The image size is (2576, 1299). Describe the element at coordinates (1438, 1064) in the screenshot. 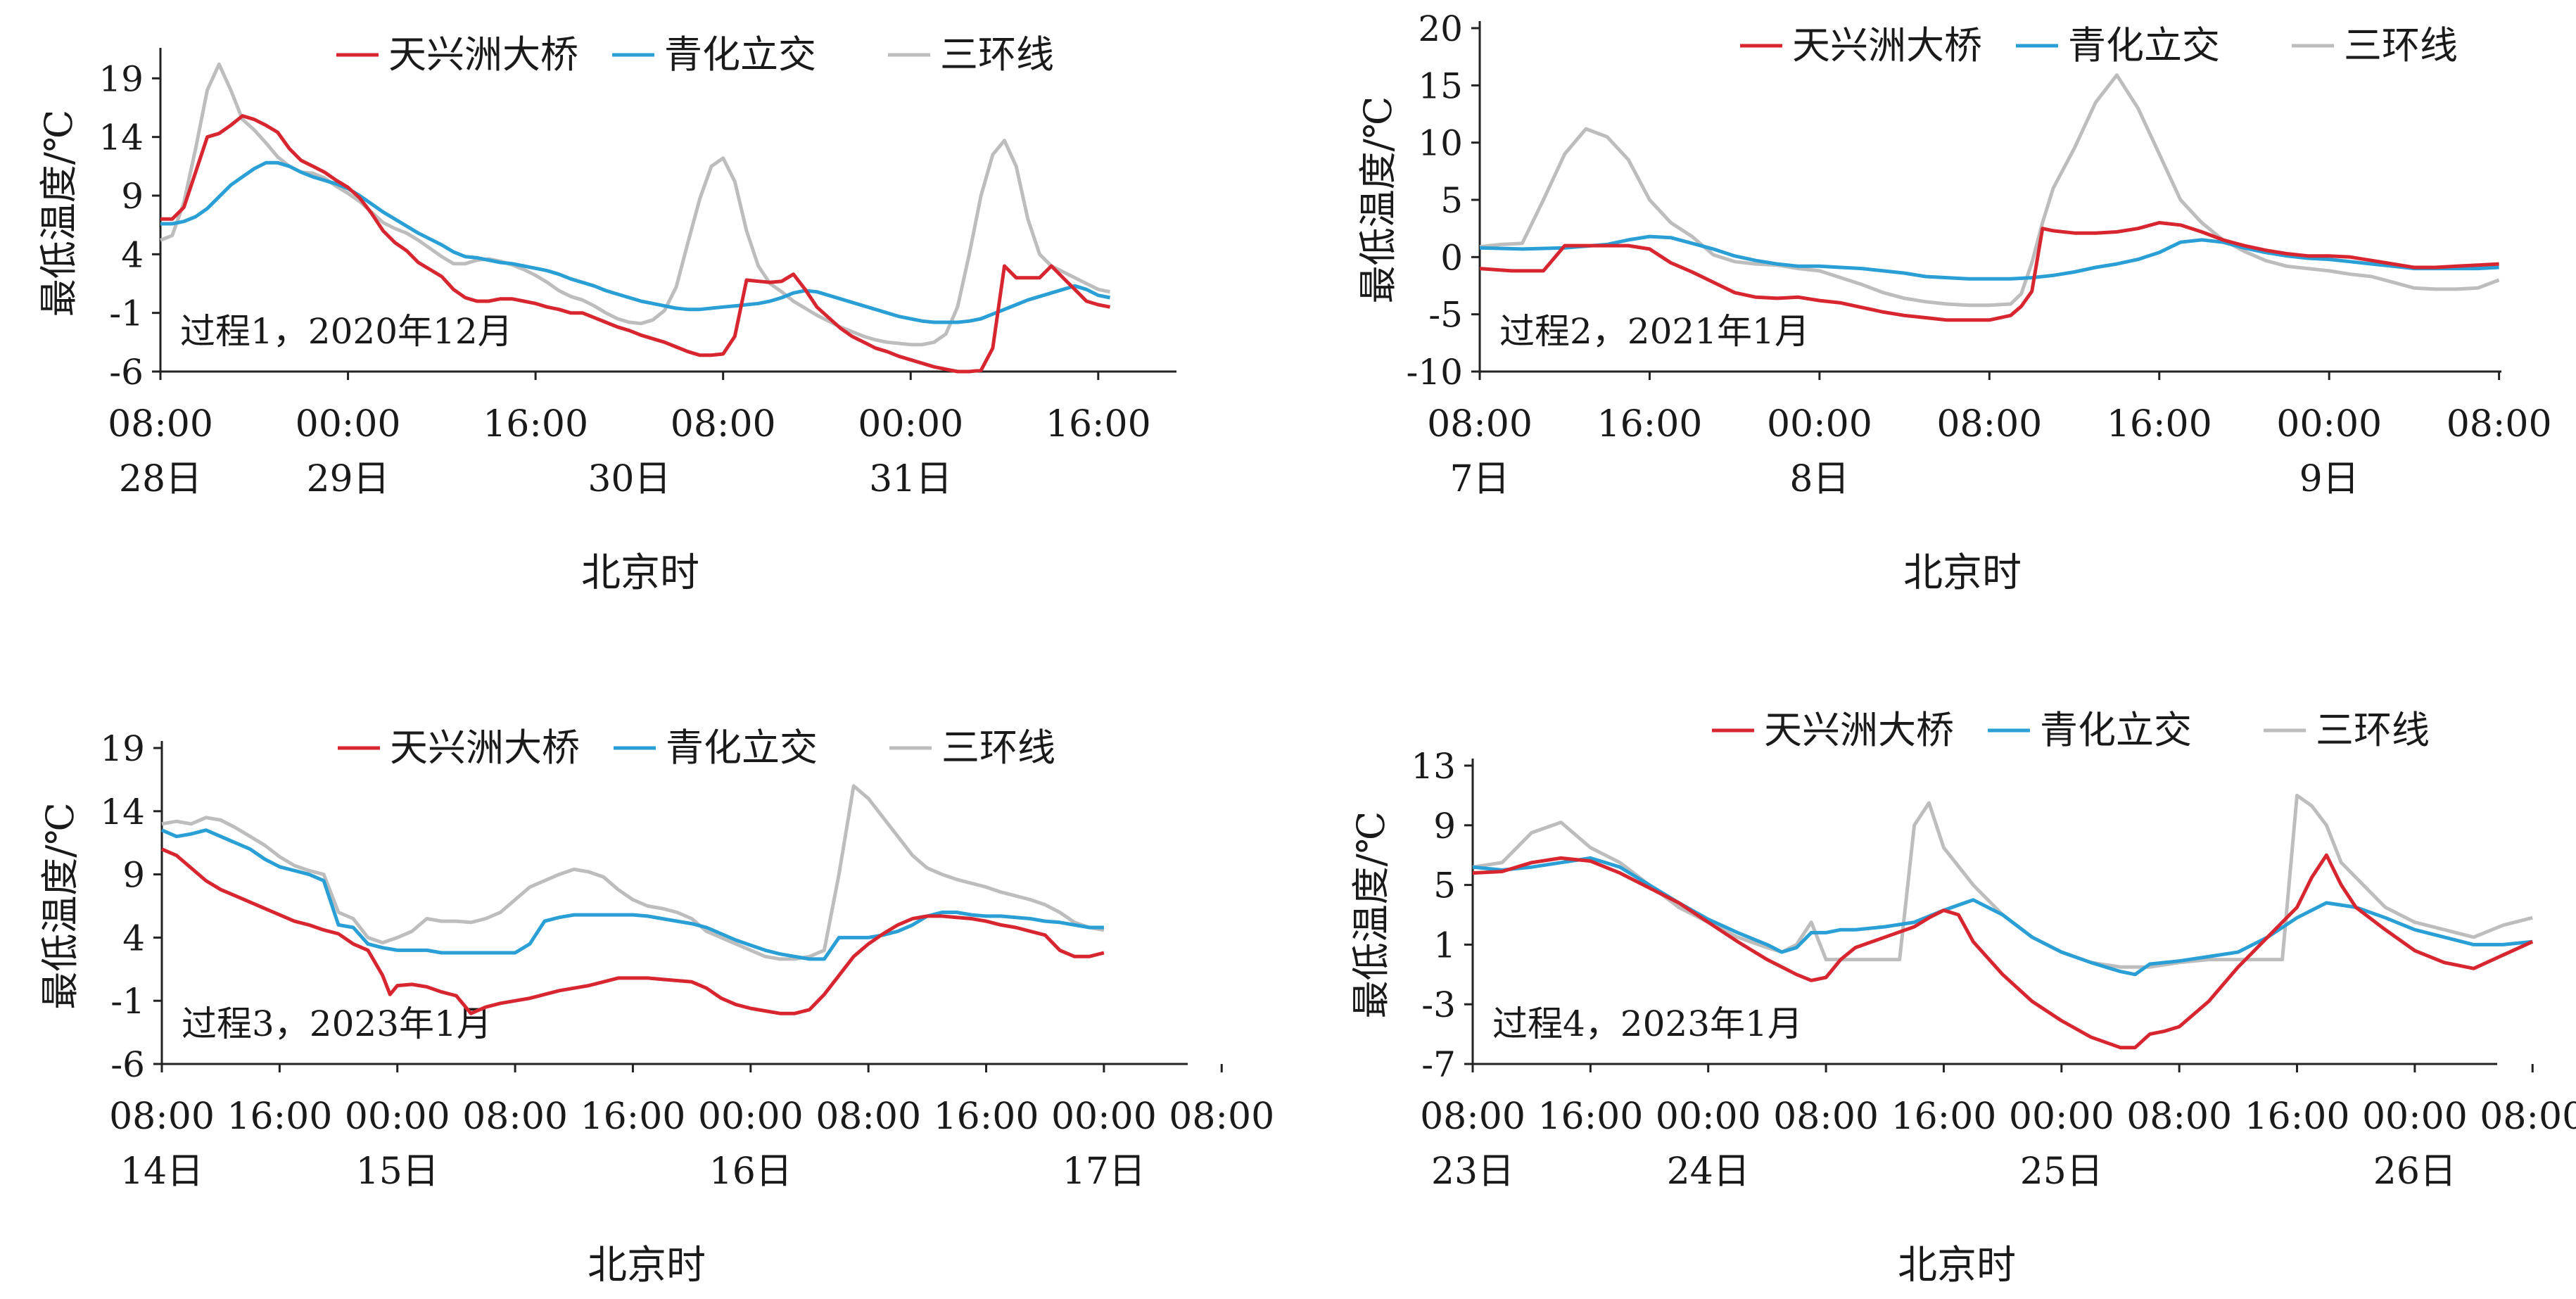

I see `y-tick-label: -7` at that location.